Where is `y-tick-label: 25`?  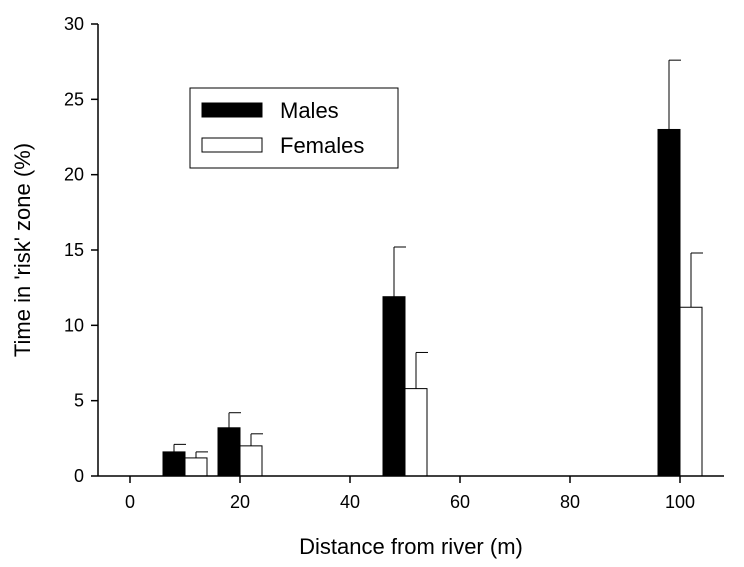 y-tick-label: 25 is located at coordinates (74, 99).